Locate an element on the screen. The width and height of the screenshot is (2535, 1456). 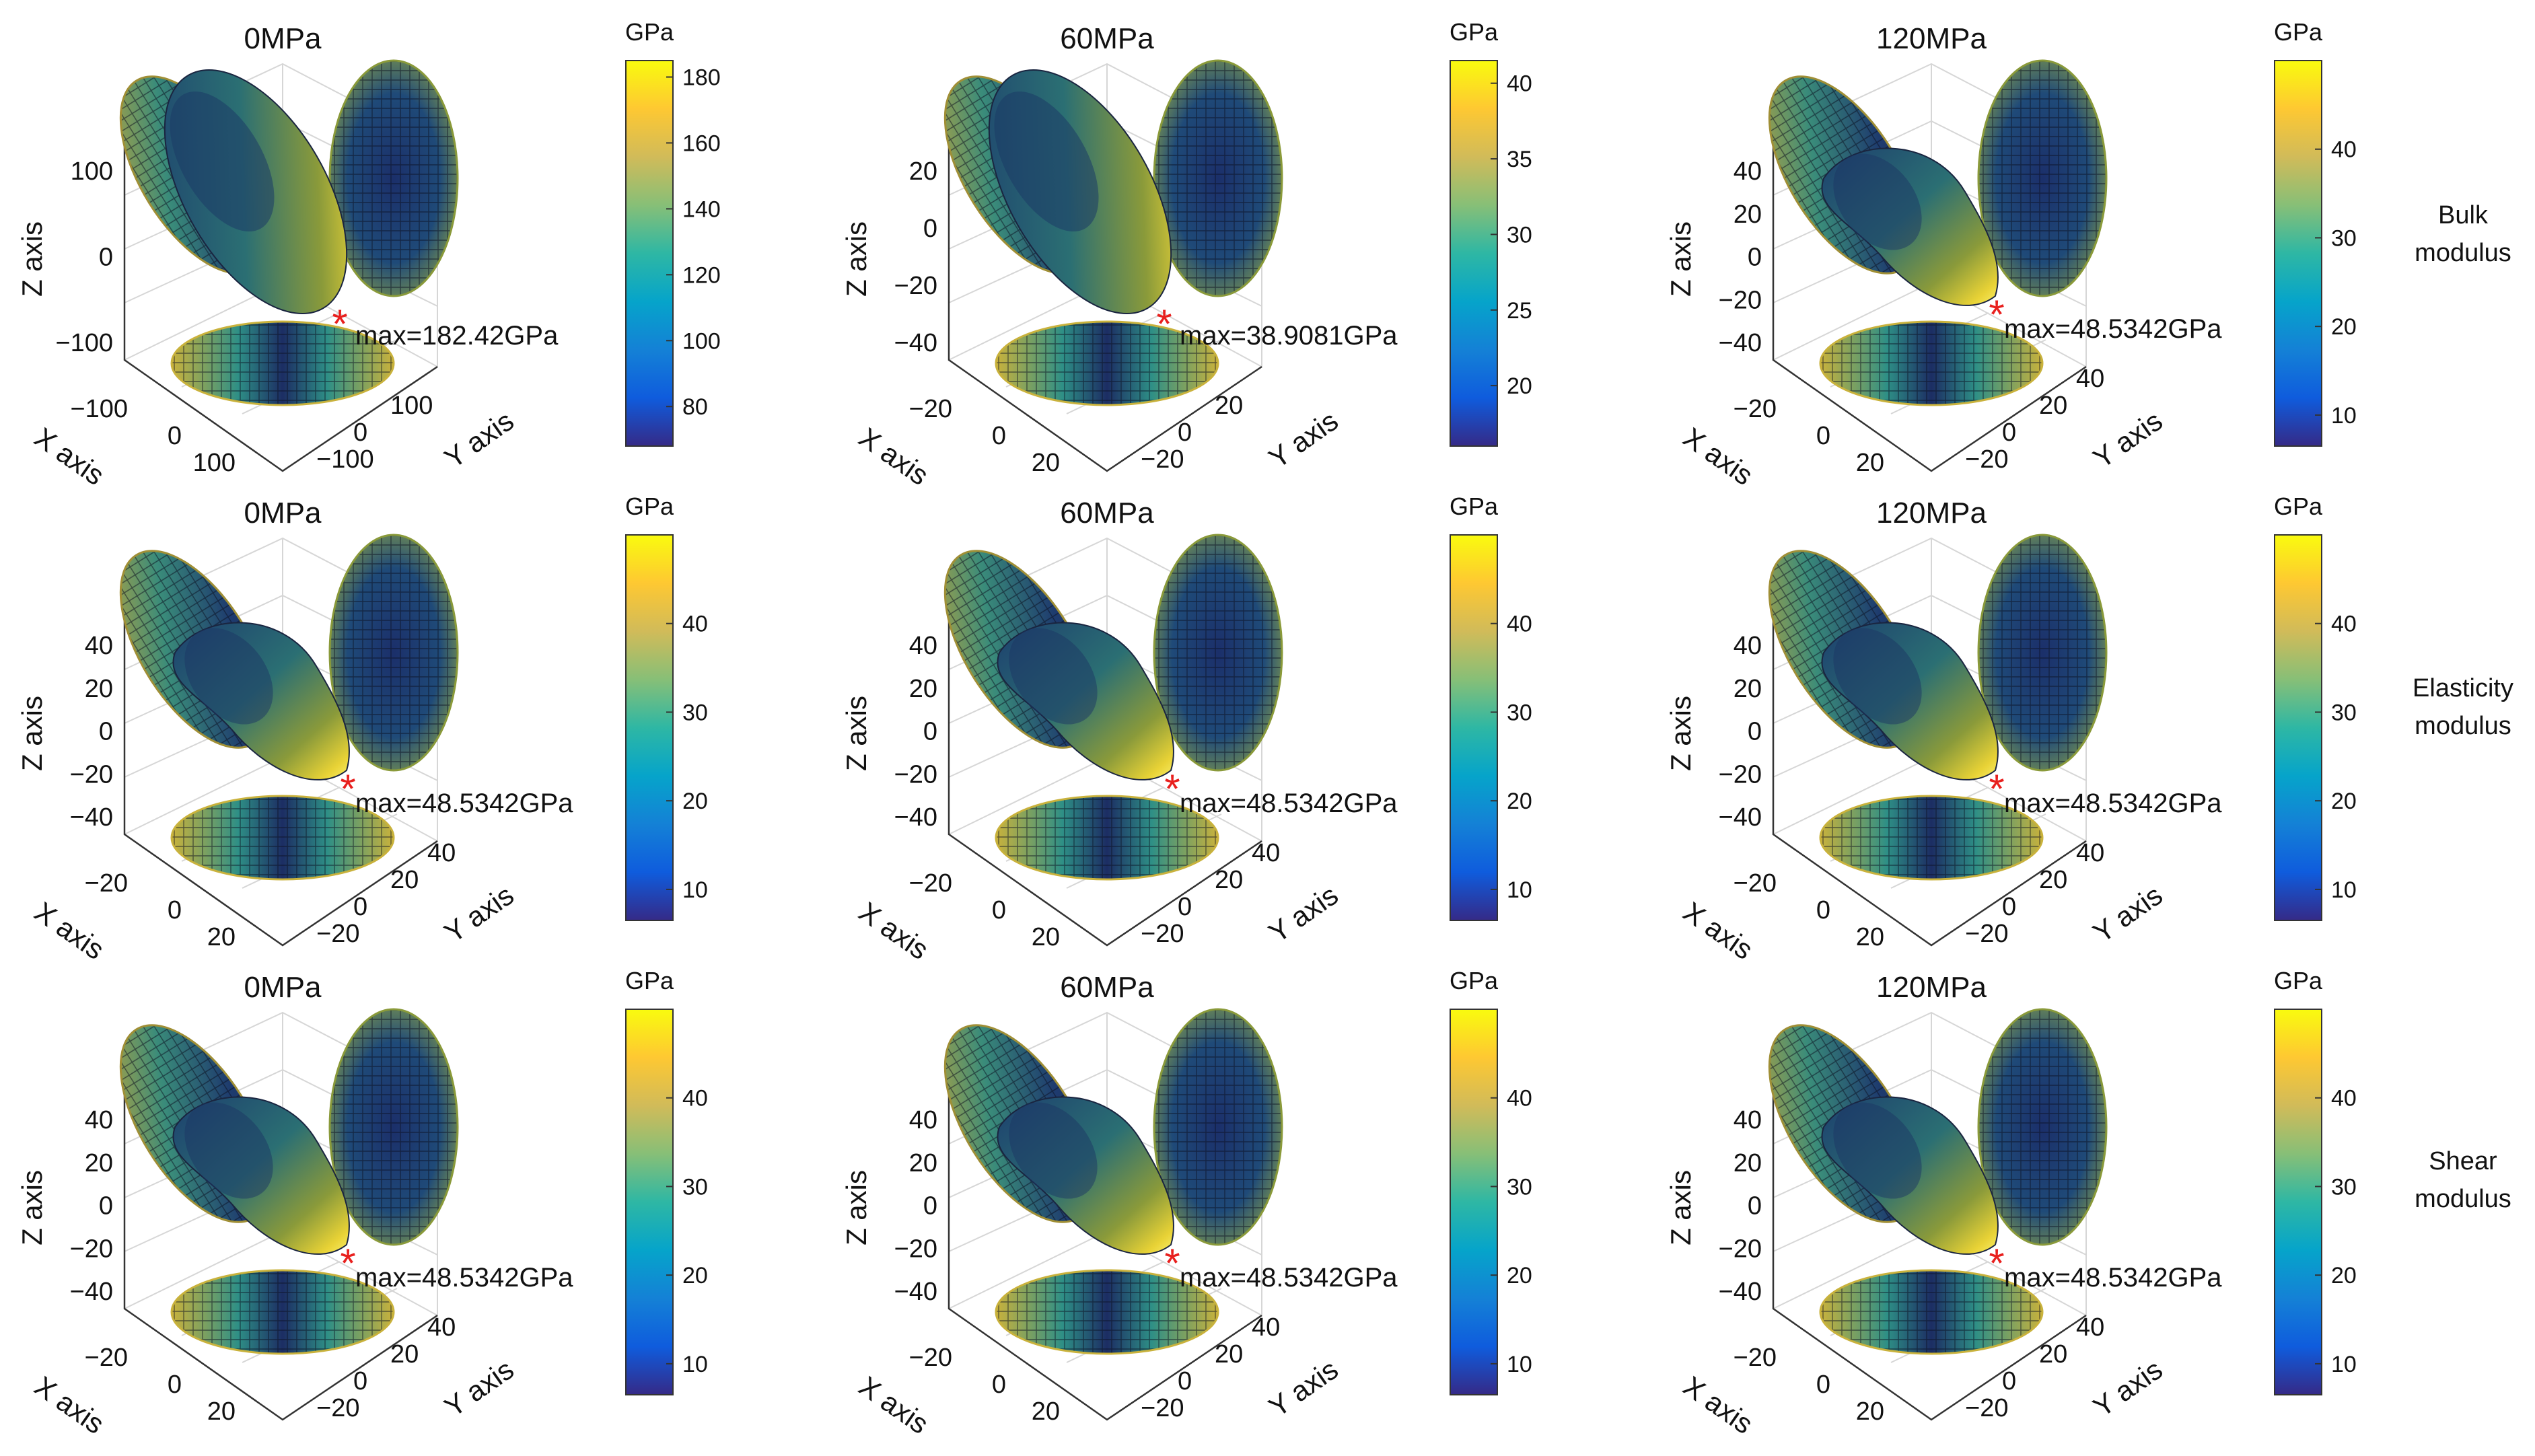
x-tick-label: 100 is located at coordinates (214, 463).